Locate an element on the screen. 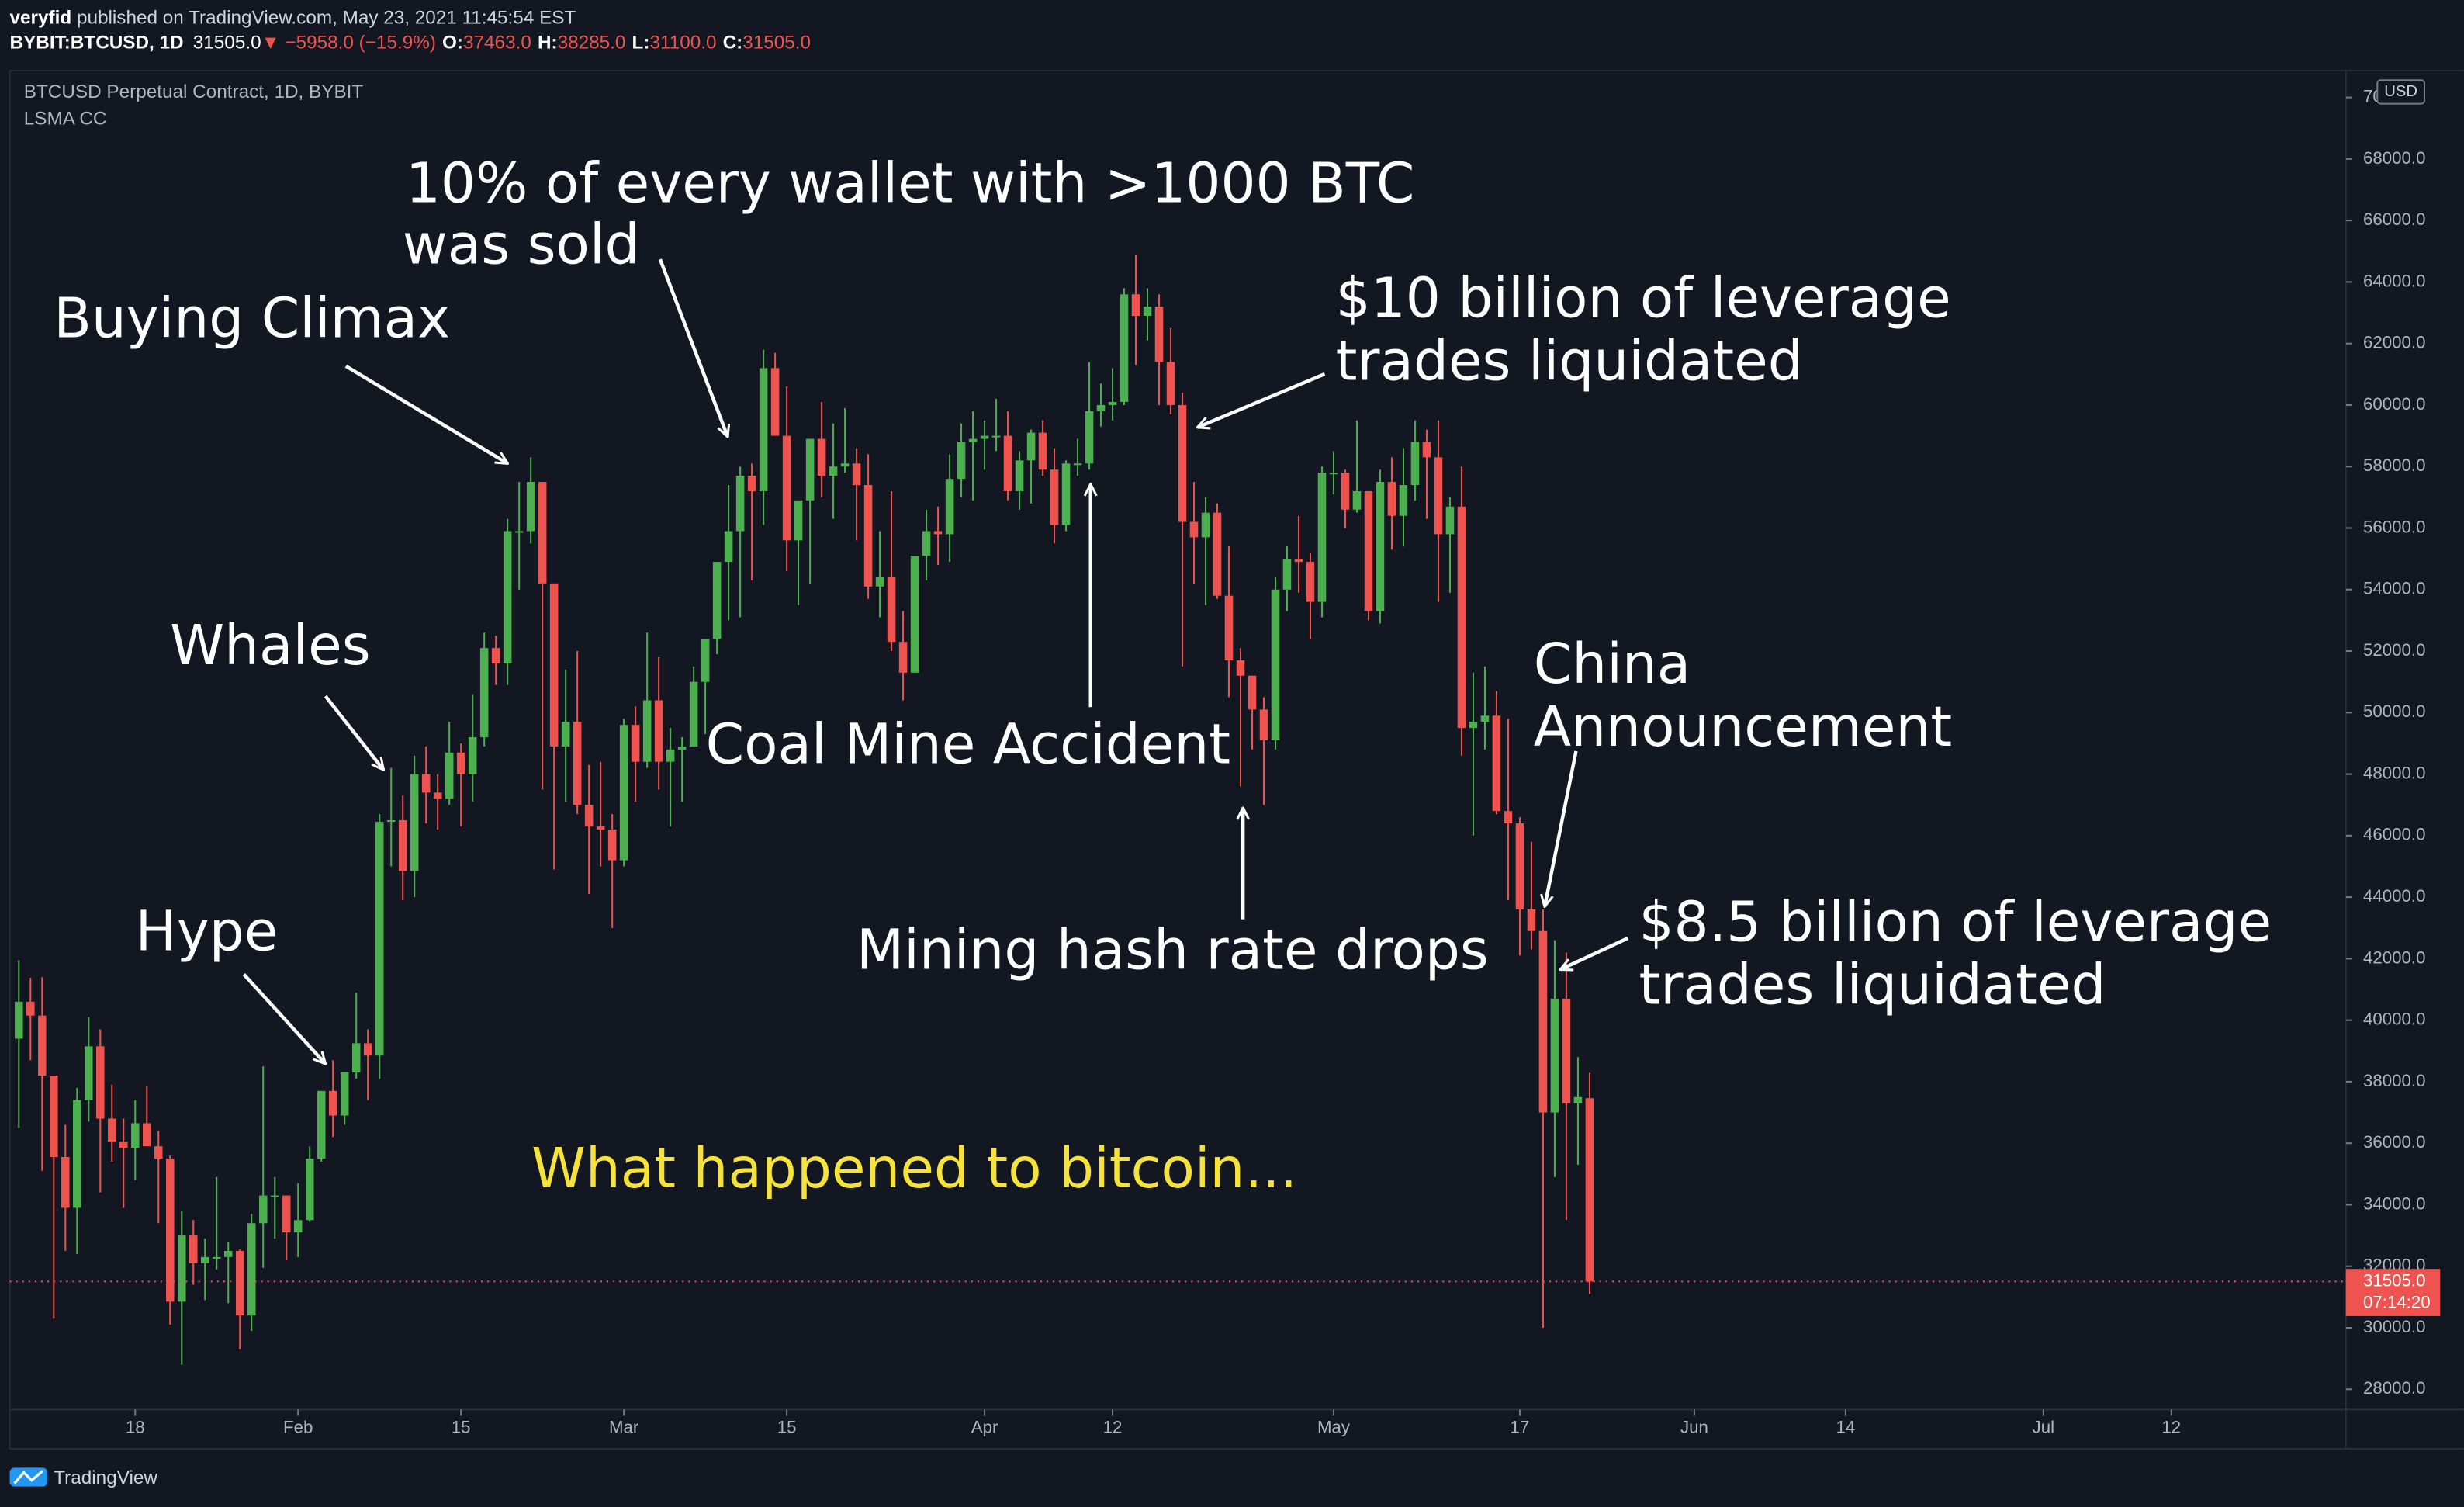 Image resolution: width=2464 pixels, height=1507 pixels. annotation: trades liquidated is located at coordinates (1569, 360).